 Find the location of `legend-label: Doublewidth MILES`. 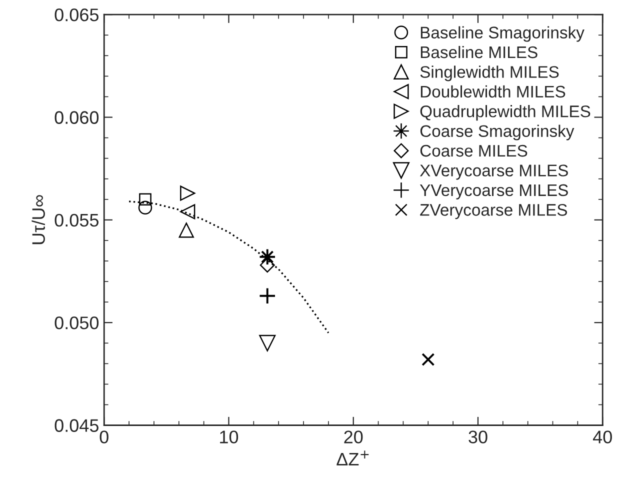

legend-label: Doublewidth MILES is located at coordinates (493, 91).